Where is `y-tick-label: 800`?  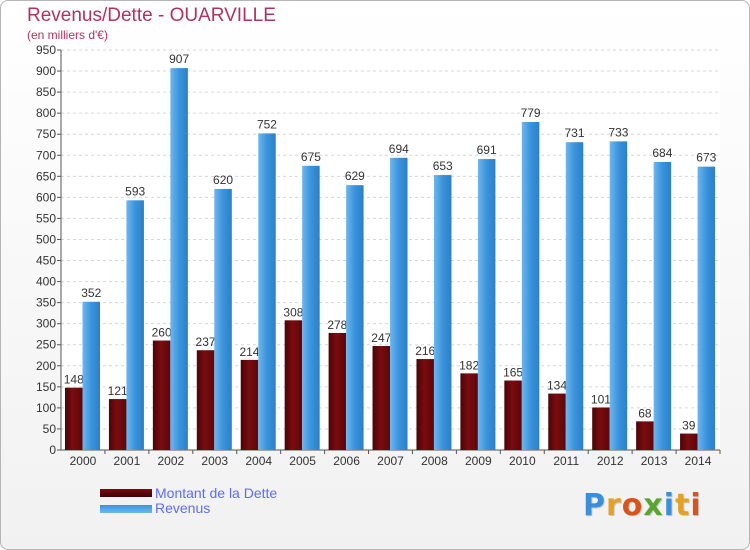 y-tick-label: 800 is located at coordinates (46, 113).